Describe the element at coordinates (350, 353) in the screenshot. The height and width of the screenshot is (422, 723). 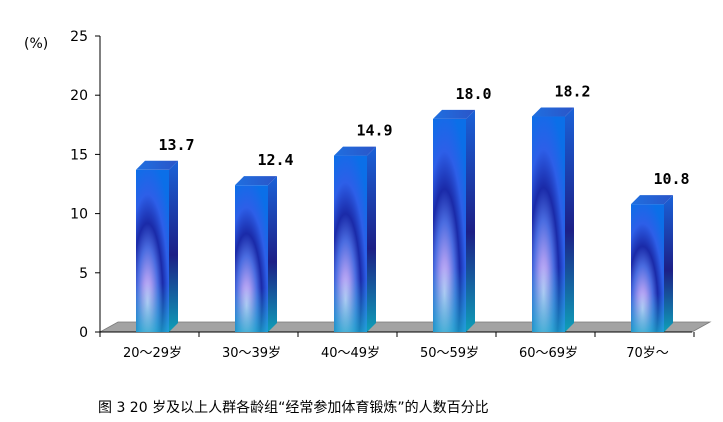
I see `x-tick-label: 40～49岁` at that location.